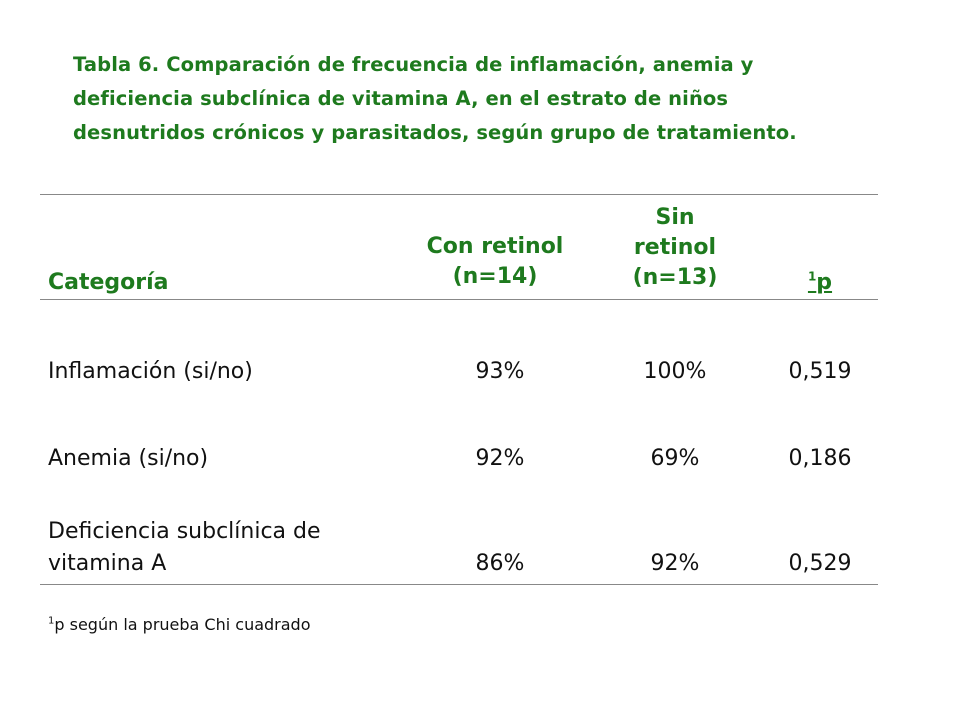 This screenshot has height=720, width=960. I want to click on row-3-categoria-line-2: vitamina A, so click(107, 563).